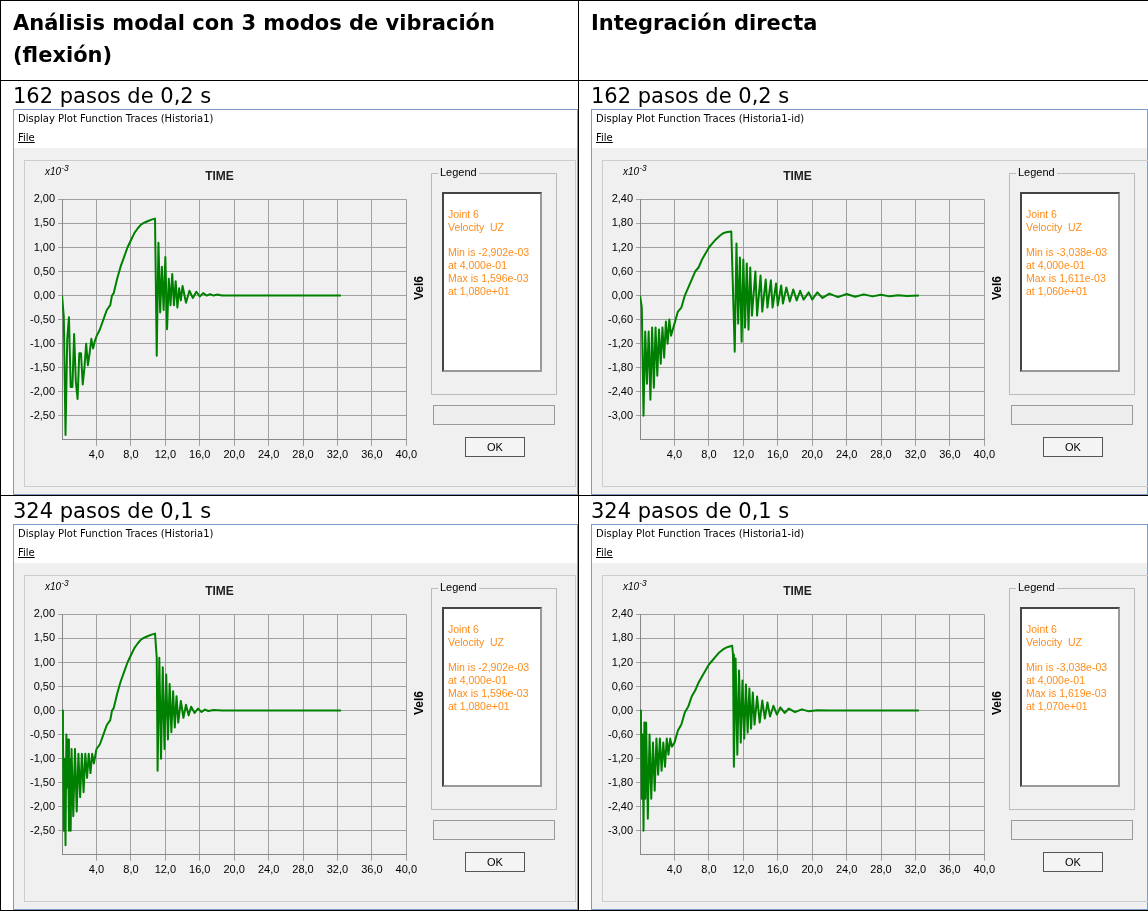 Image resolution: width=1148 pixels, height=923 pixels. What do you see at coordinates (44, 294) in the screenshot?
I see `y-tick-label: 0,00` at bounding box center [44, 294].